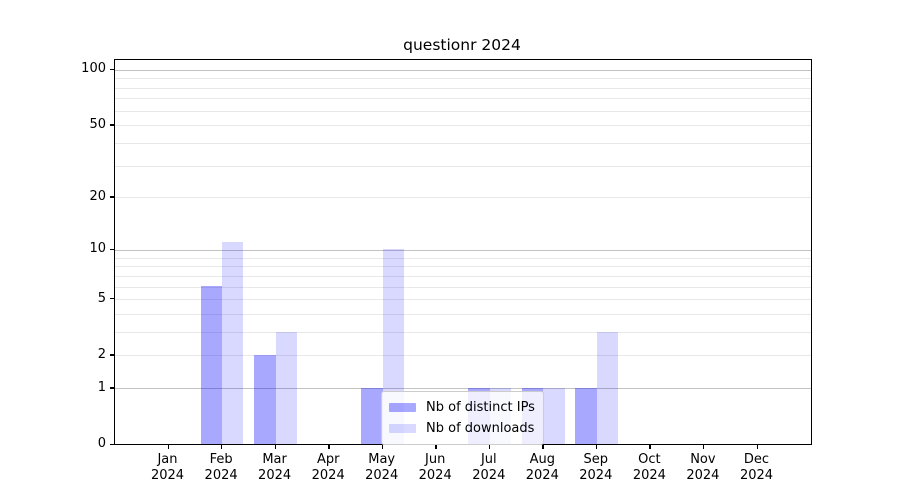  Describe the element at coordinates (265, 399) in the screenshot. I see `bar-mar-series0` at that location.